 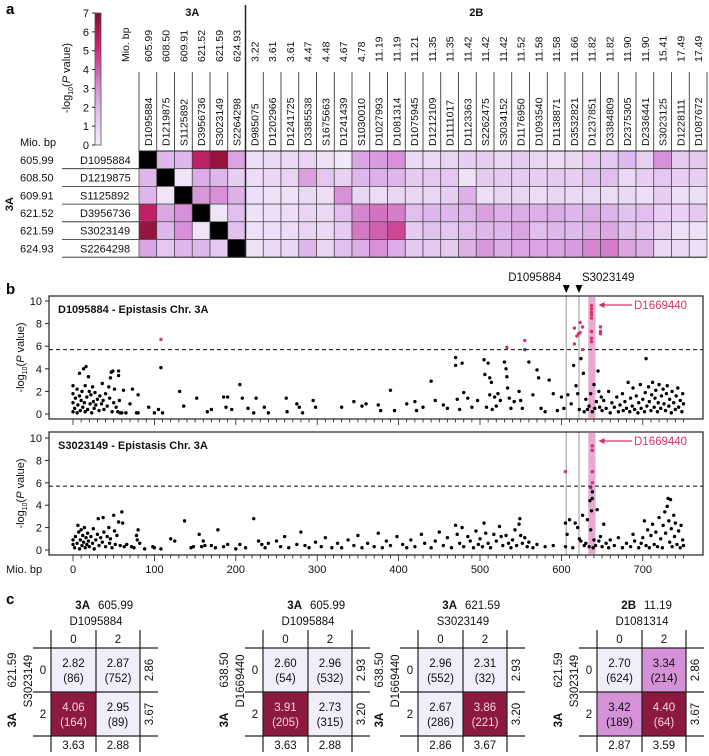 What do you see at coordinates (344, 121) in the screenshot?
I see `column-marker-label: D1241439` at bounding box center [344, 121].